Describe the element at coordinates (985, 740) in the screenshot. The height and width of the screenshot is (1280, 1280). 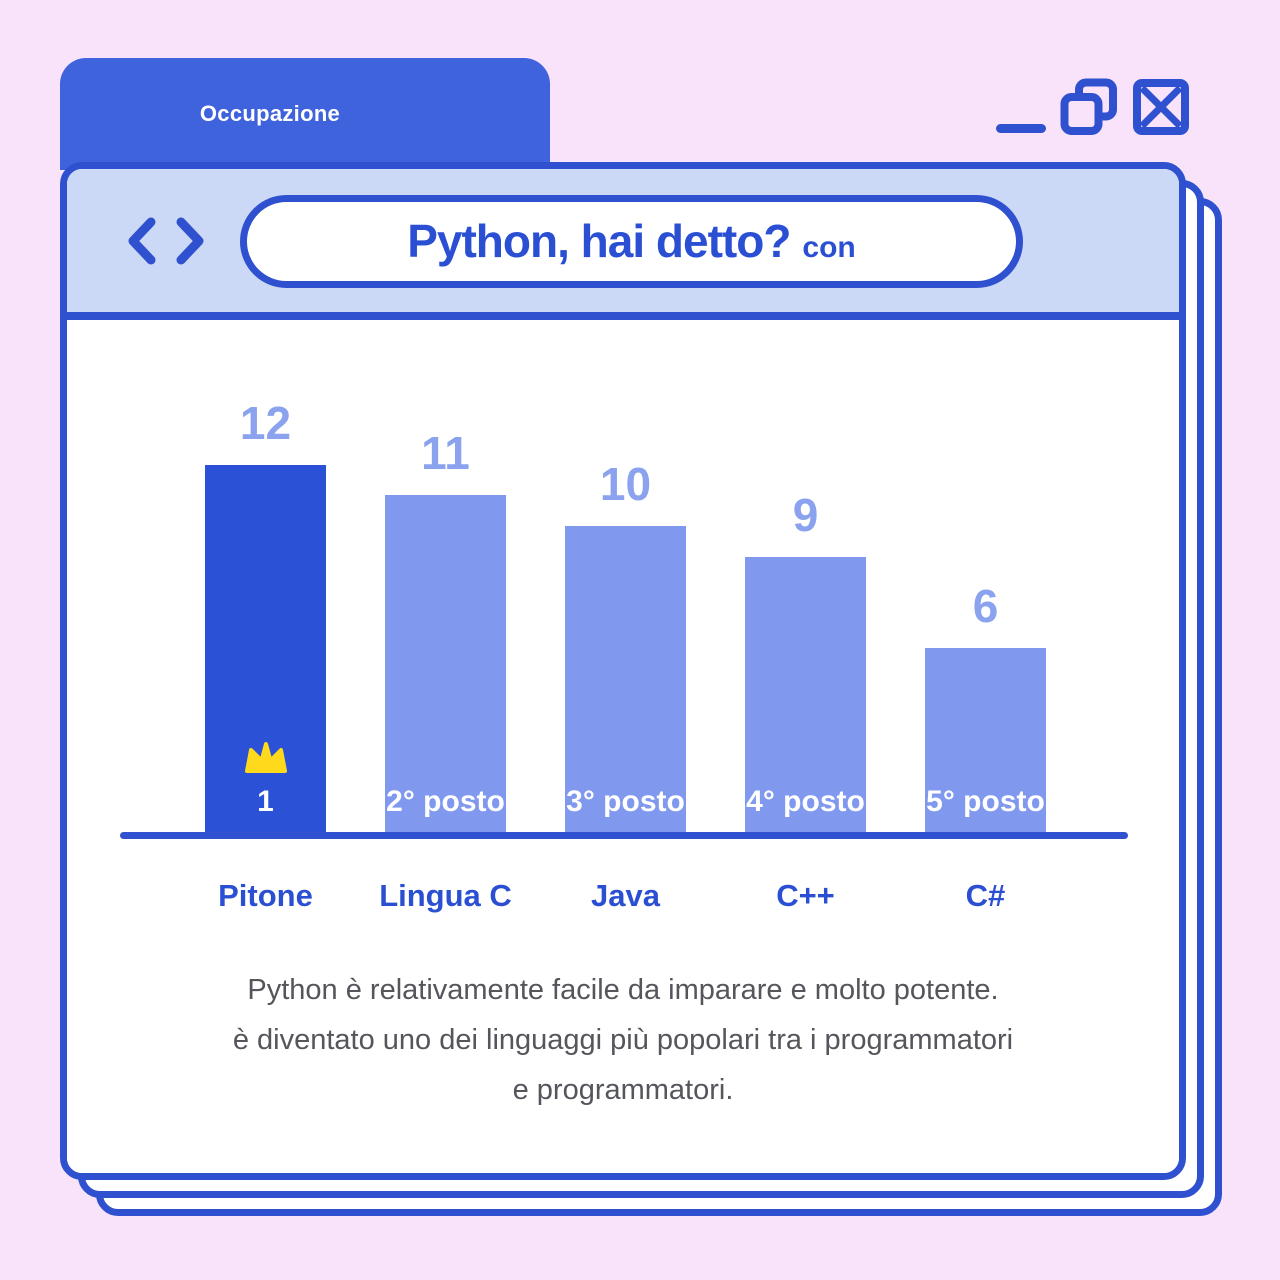
I see `bar-c-: 5° posto` at that location.